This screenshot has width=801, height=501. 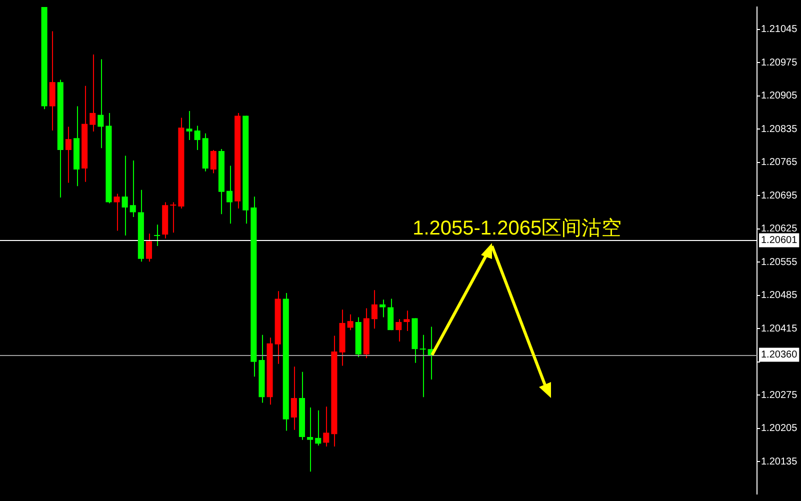 What do you see at coordinates (779, 229) in the screenshot?
I see `y-tick-label: 1.20625` at bounding box center [779, 229].